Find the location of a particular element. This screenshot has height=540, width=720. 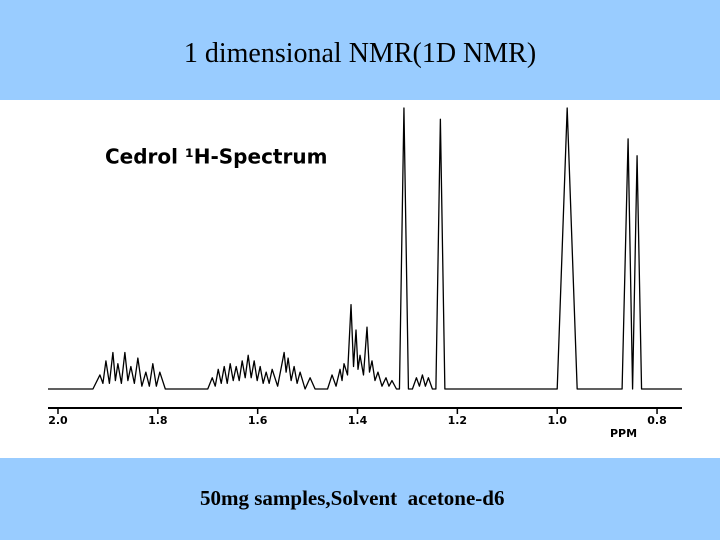

x-axis-label: PPM is located at coordinates (623, 433).